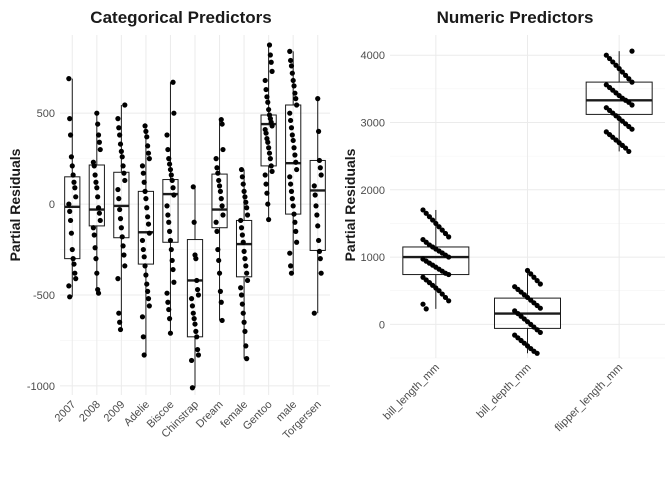 Image resolution: width=672 pixels, height=480 pixels. Describe the element at coordinates (195, 287) in the screenshot. I see `categorical-box-Chinstrap` at that location.